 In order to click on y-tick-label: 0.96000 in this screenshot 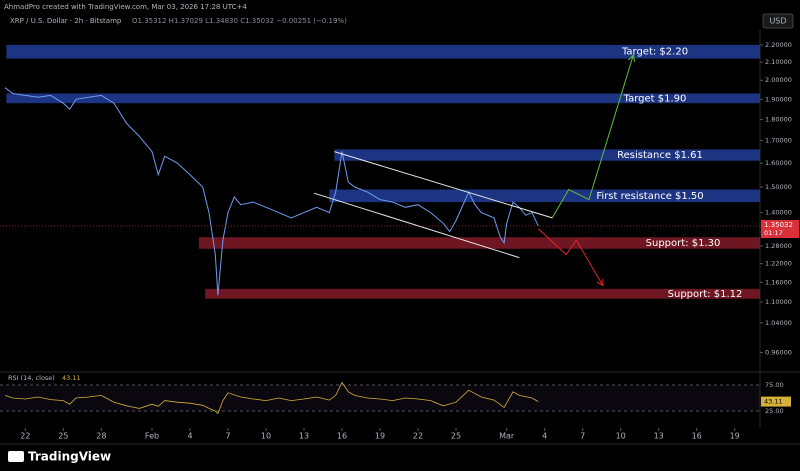, I will do `click(778, 353)`.